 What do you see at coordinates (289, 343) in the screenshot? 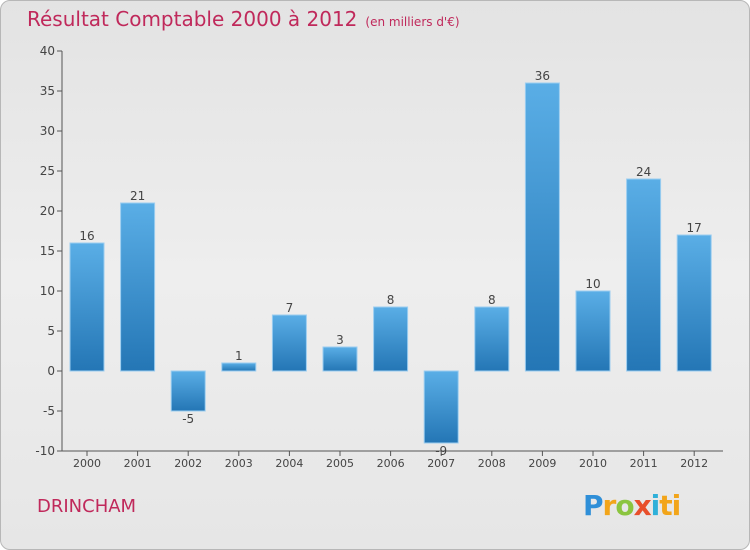
I see `bar-2004` at bounding box center [289, 343].